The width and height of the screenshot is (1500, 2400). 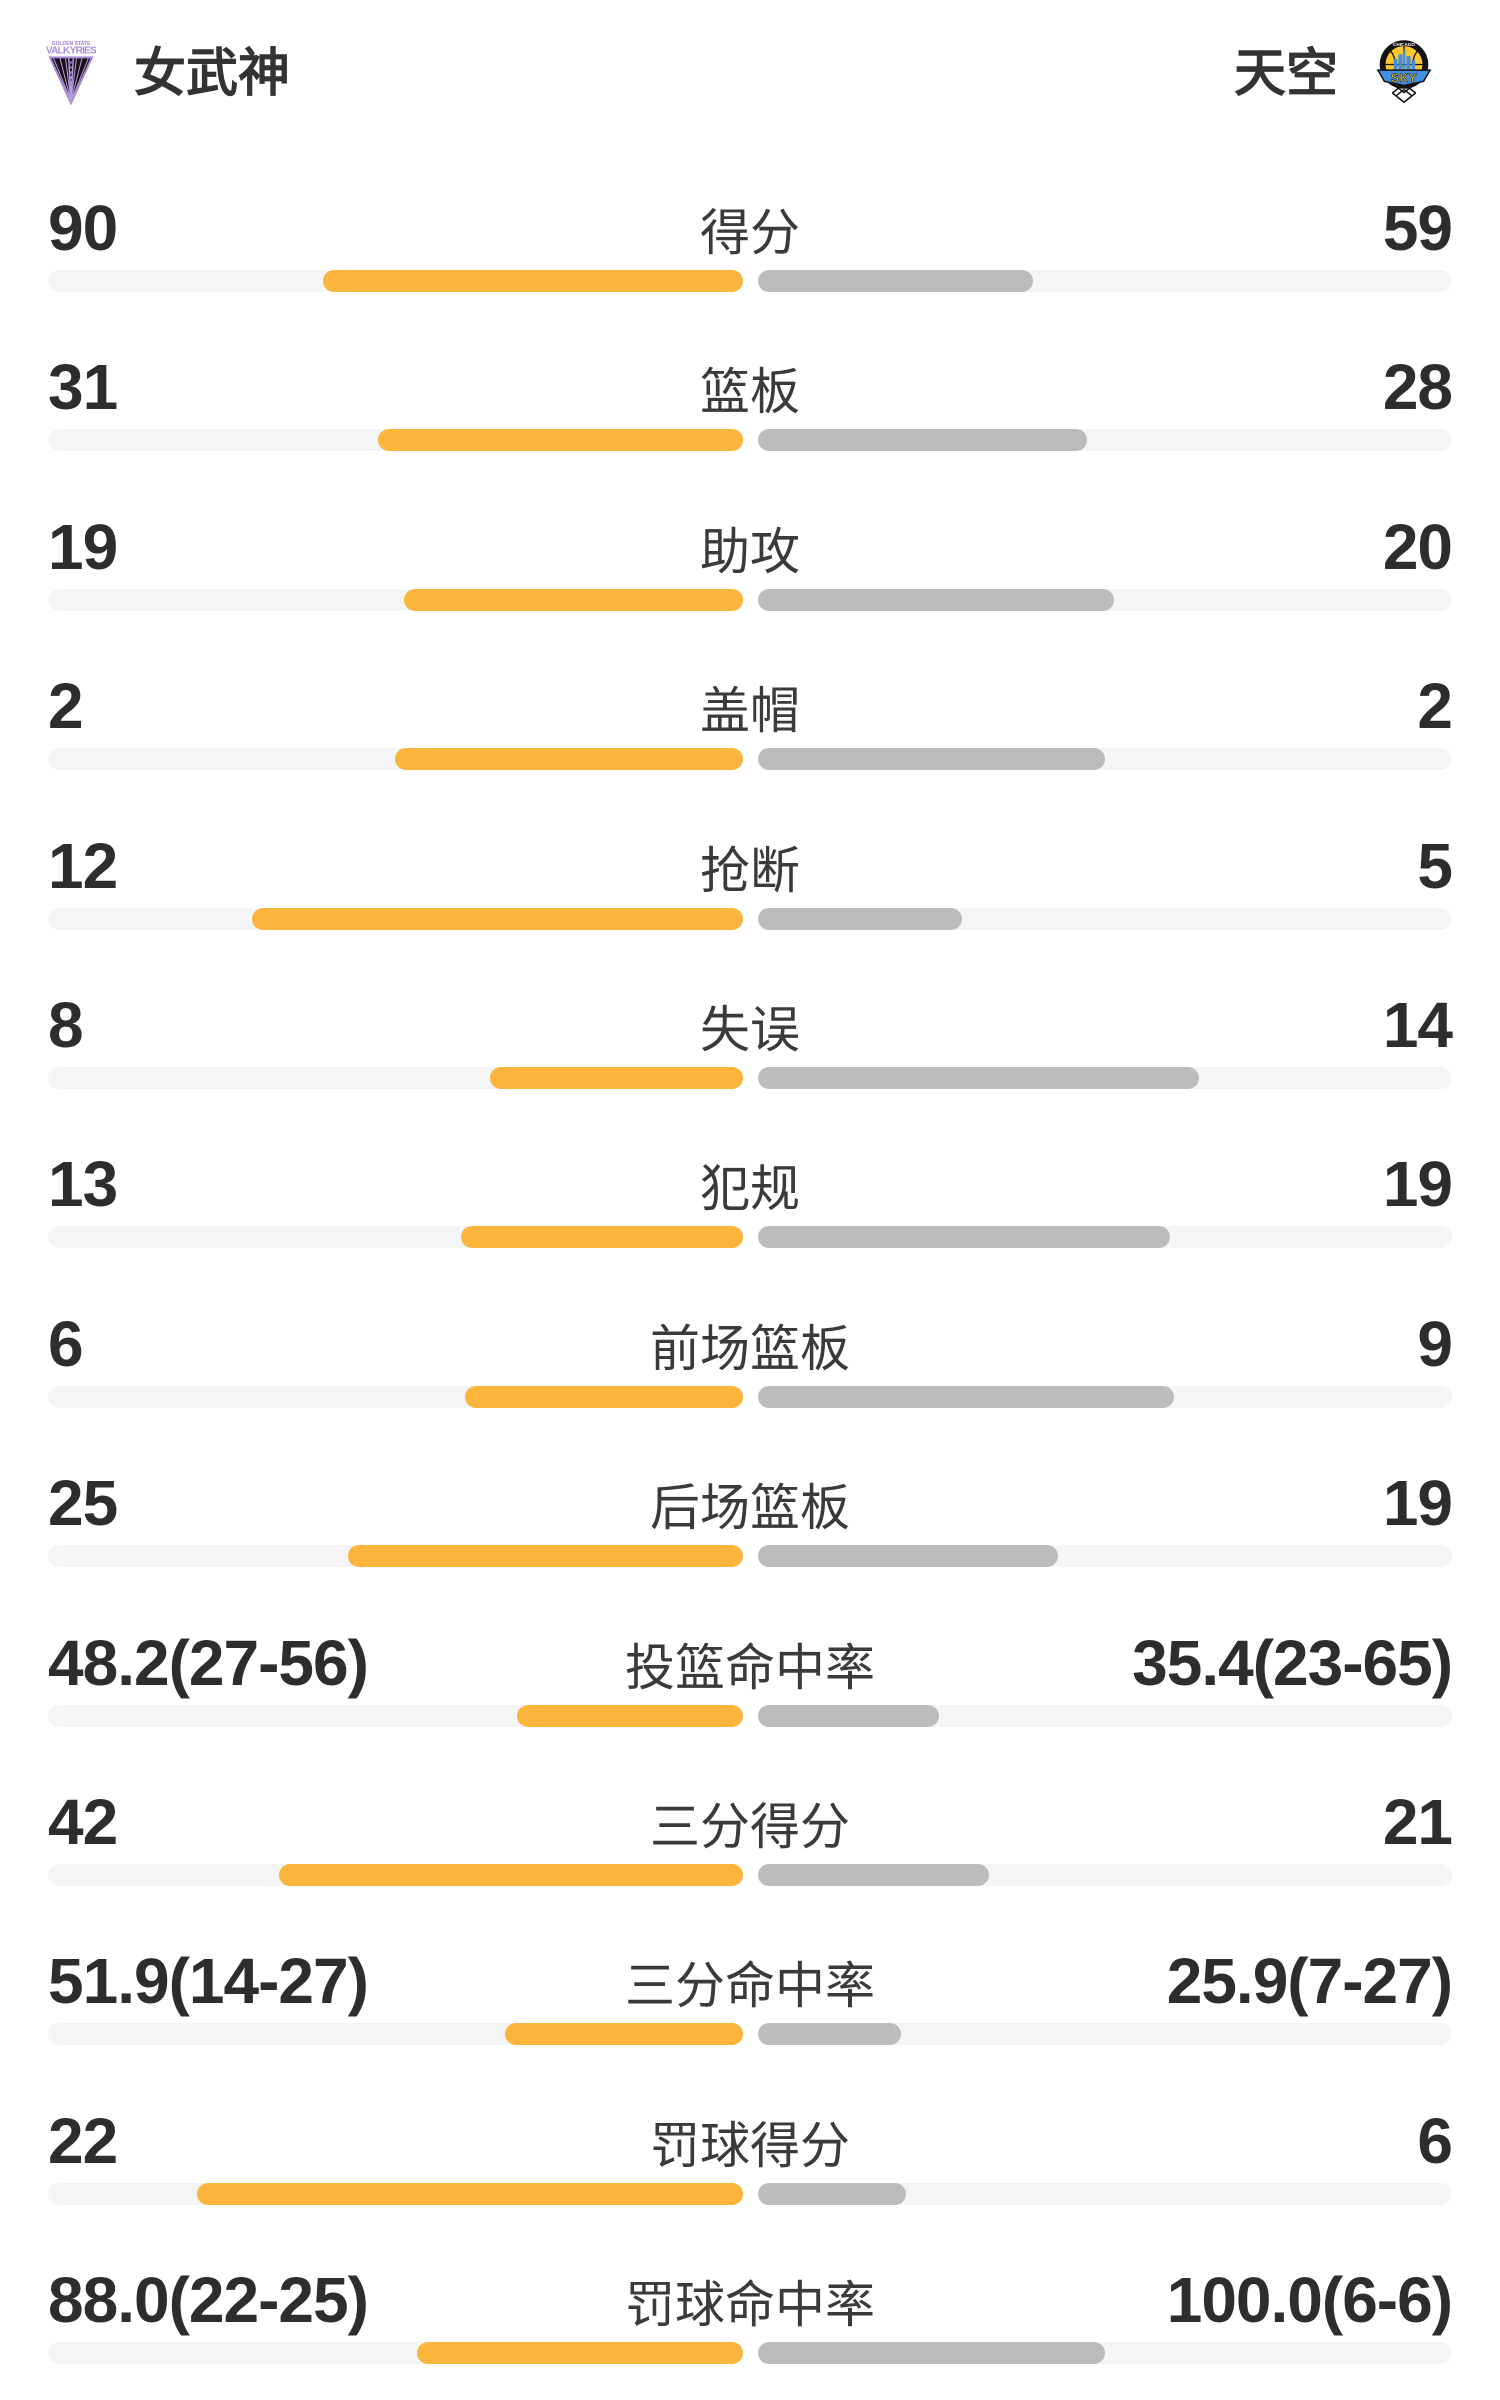 What do you see at coordinates (1309, 2300) in the screenshot?
I see `away-value: 100.0(6-6)` at bounding box center [1309, 2300].